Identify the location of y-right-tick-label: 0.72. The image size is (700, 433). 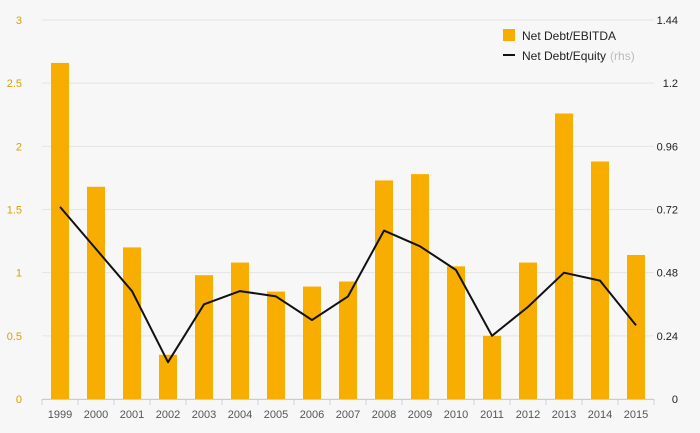
(667, 211).